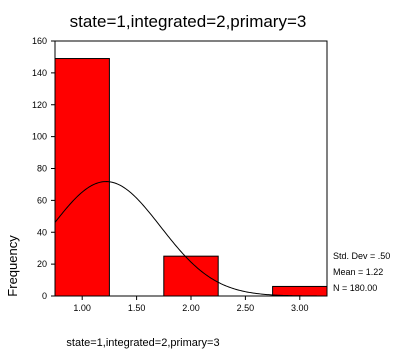  Describe the element at coordinates (82, 308) in the screenshot. I see `x-tick-label: 1.00` at that location.